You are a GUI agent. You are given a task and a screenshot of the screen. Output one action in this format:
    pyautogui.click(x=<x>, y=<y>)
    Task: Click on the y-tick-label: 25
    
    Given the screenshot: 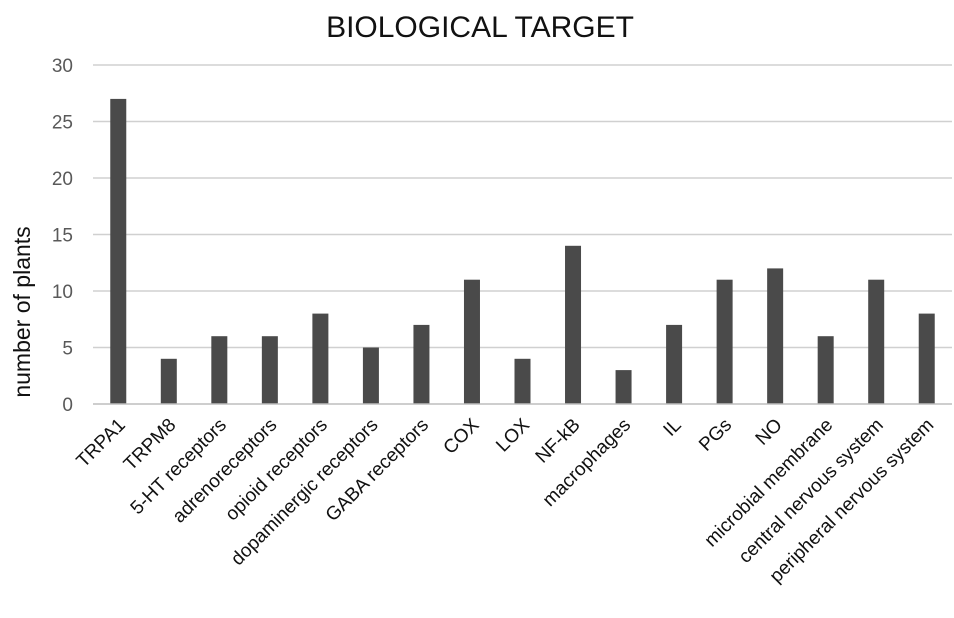 What is the action you would take?
    pyautogui.click(x=62, y=123)
    